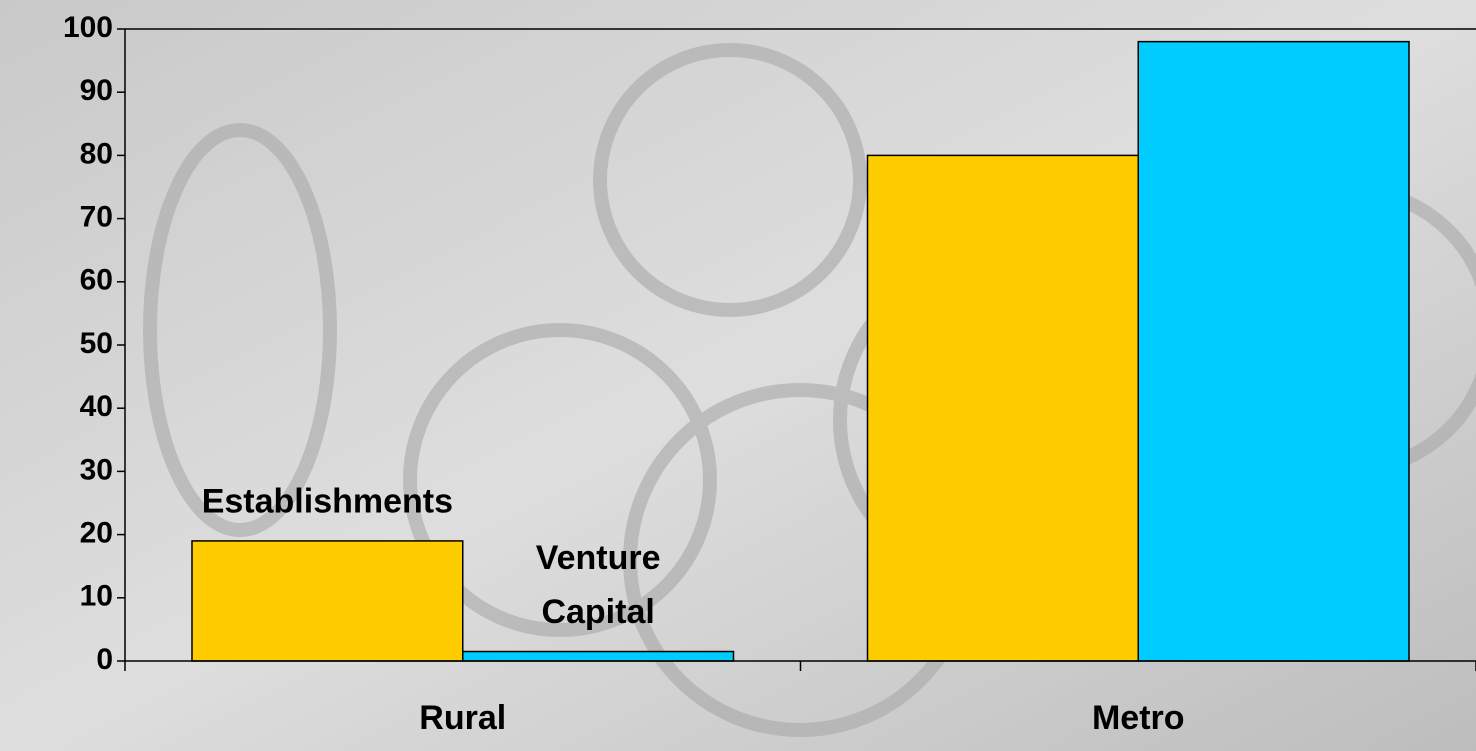 Image resolution: width=1476 pixels, height=751 pixels. Describe the element at coordinates (96, 596) in the screenshot. I see `y-tick-label: 10` at that location.